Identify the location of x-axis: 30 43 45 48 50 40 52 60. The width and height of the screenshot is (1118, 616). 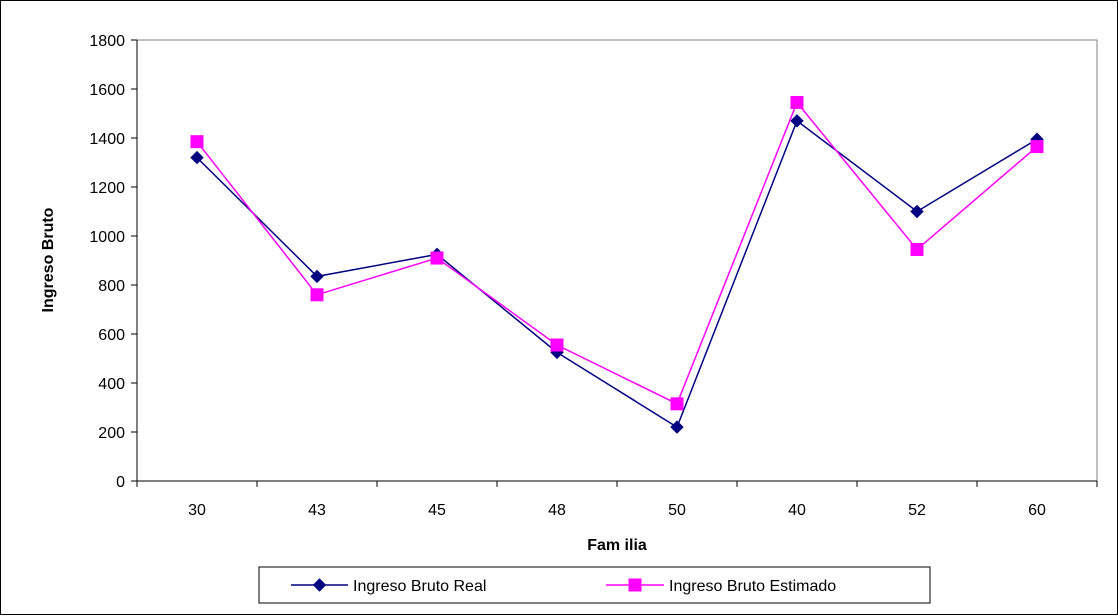
(617, 499).